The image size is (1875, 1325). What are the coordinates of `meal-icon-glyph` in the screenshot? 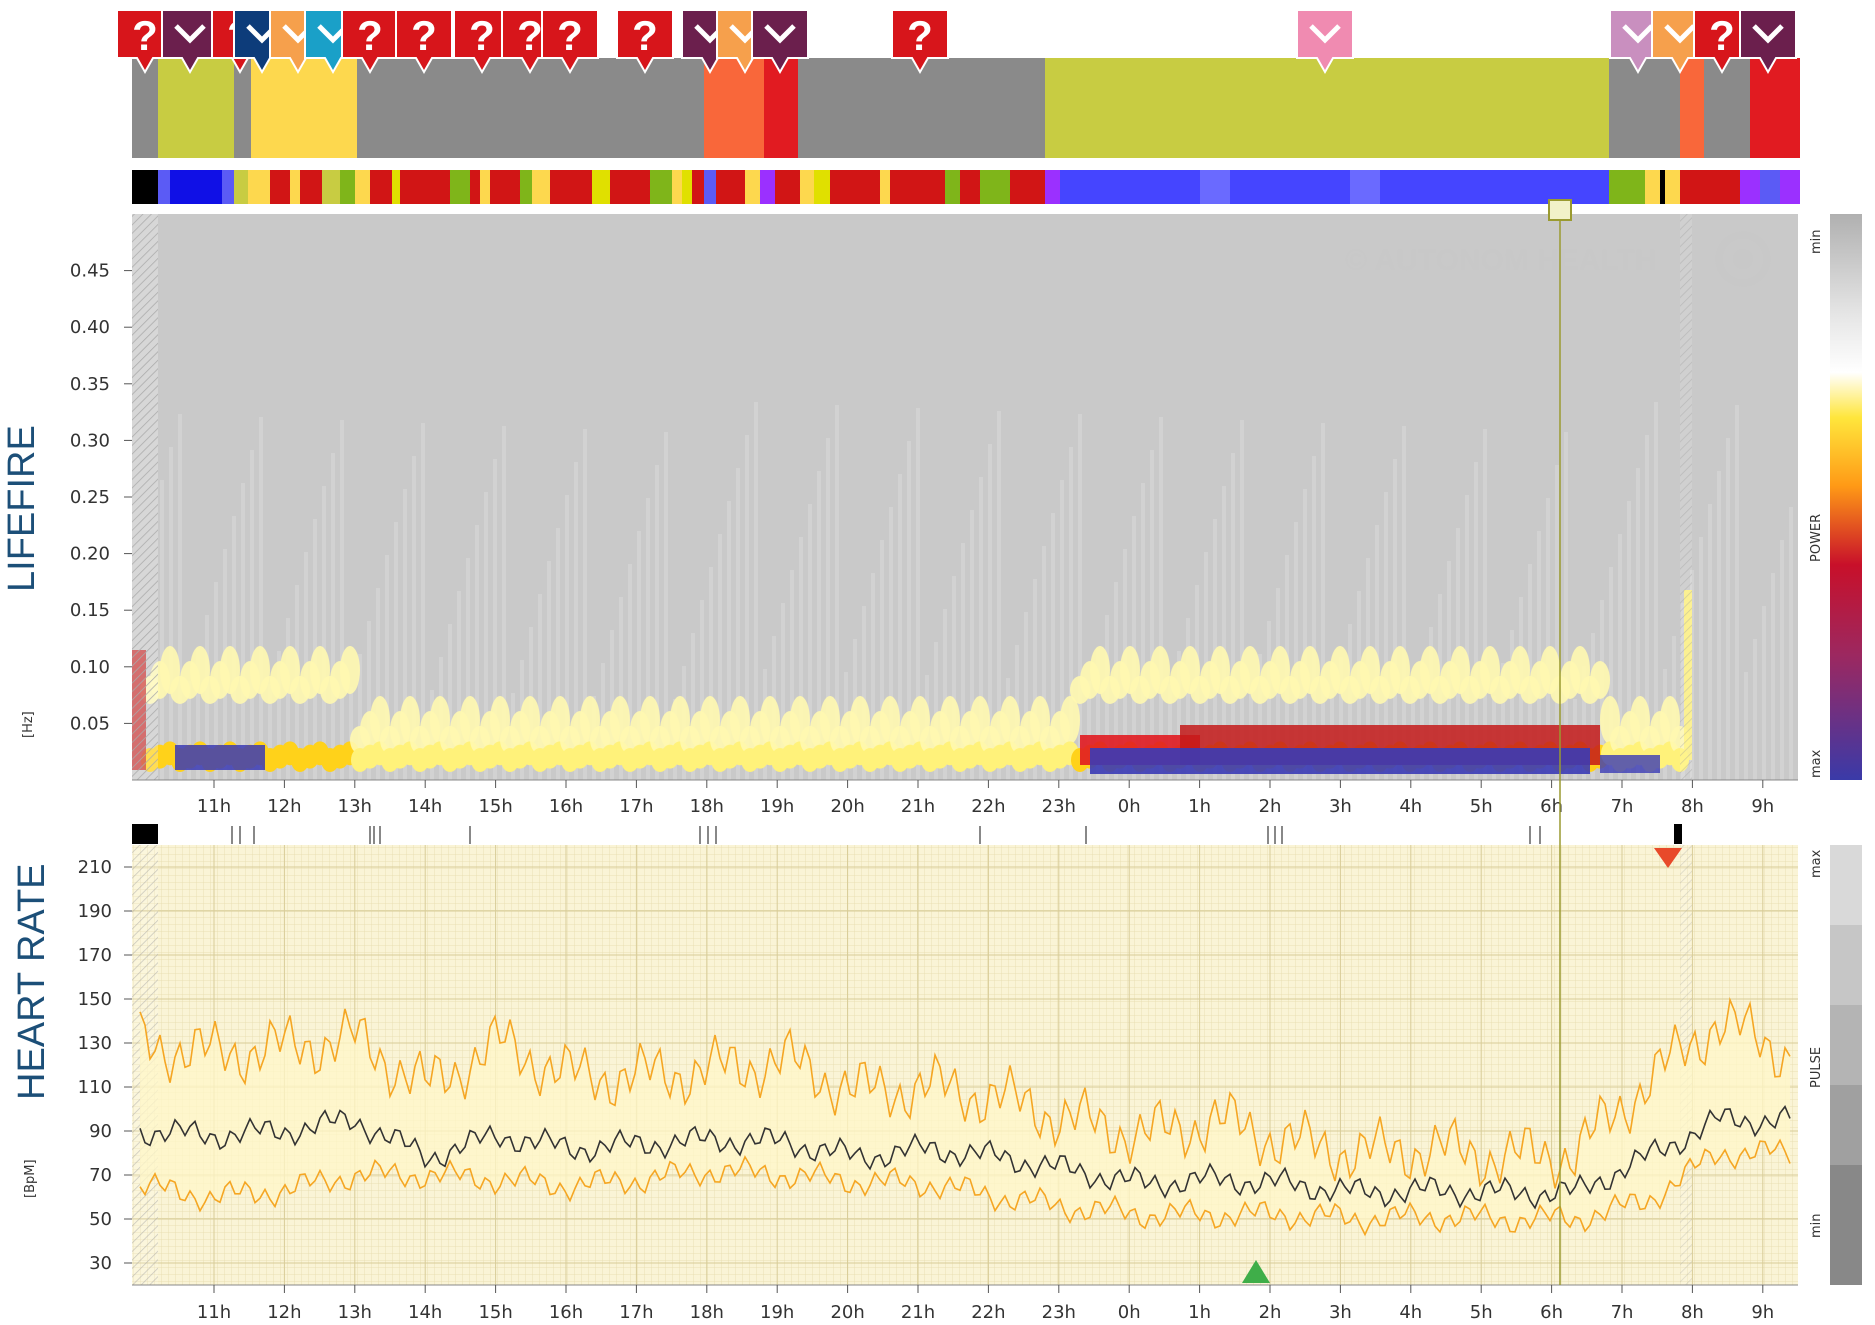 It's located at (1680, 34).